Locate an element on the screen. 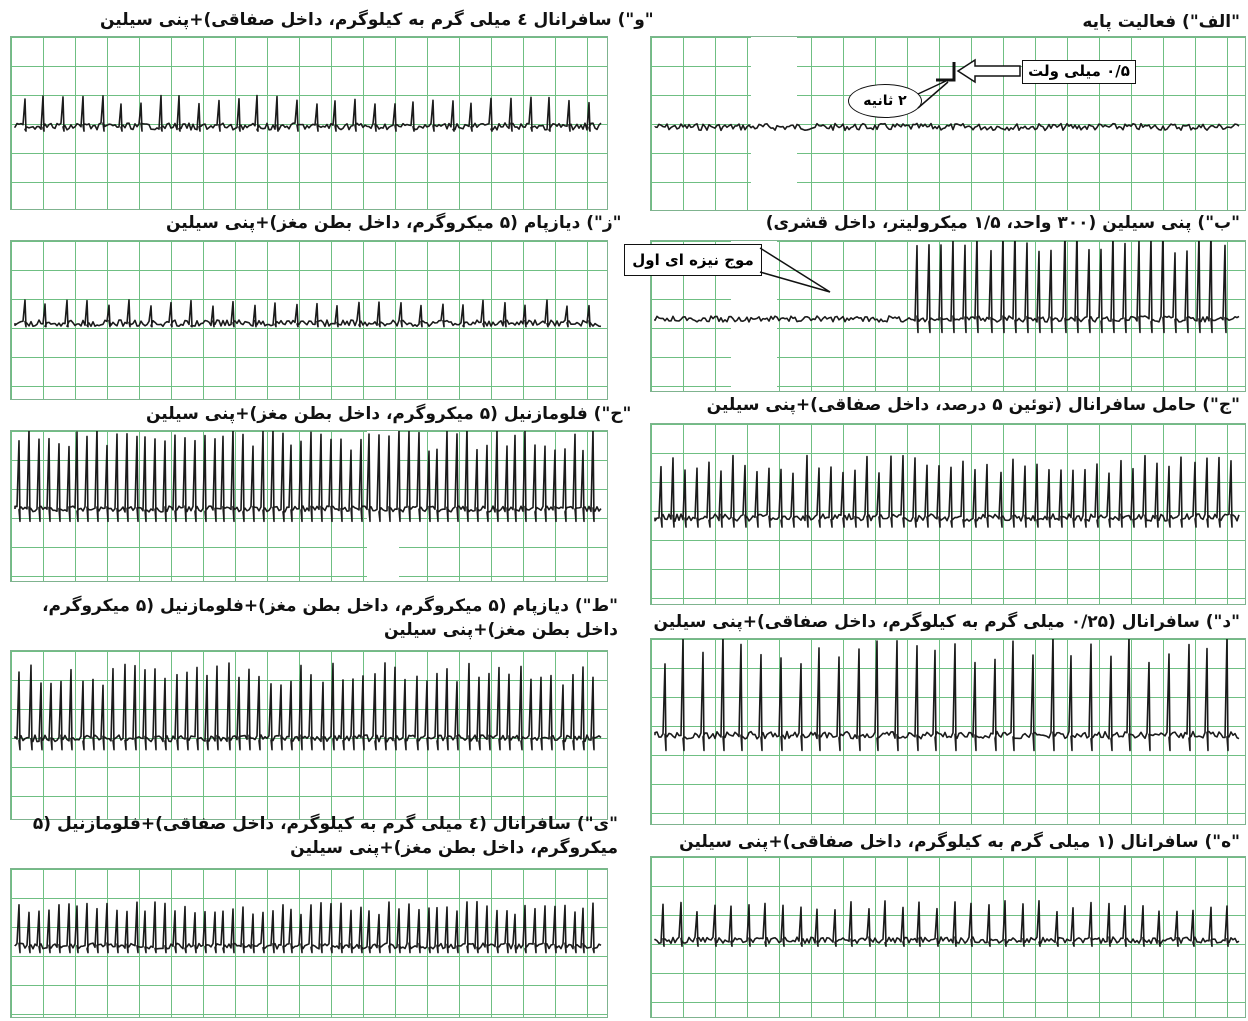 The width and height of the screenshot is (1248, 1021). trace-panel-vav is located at coordinates (309, 123).